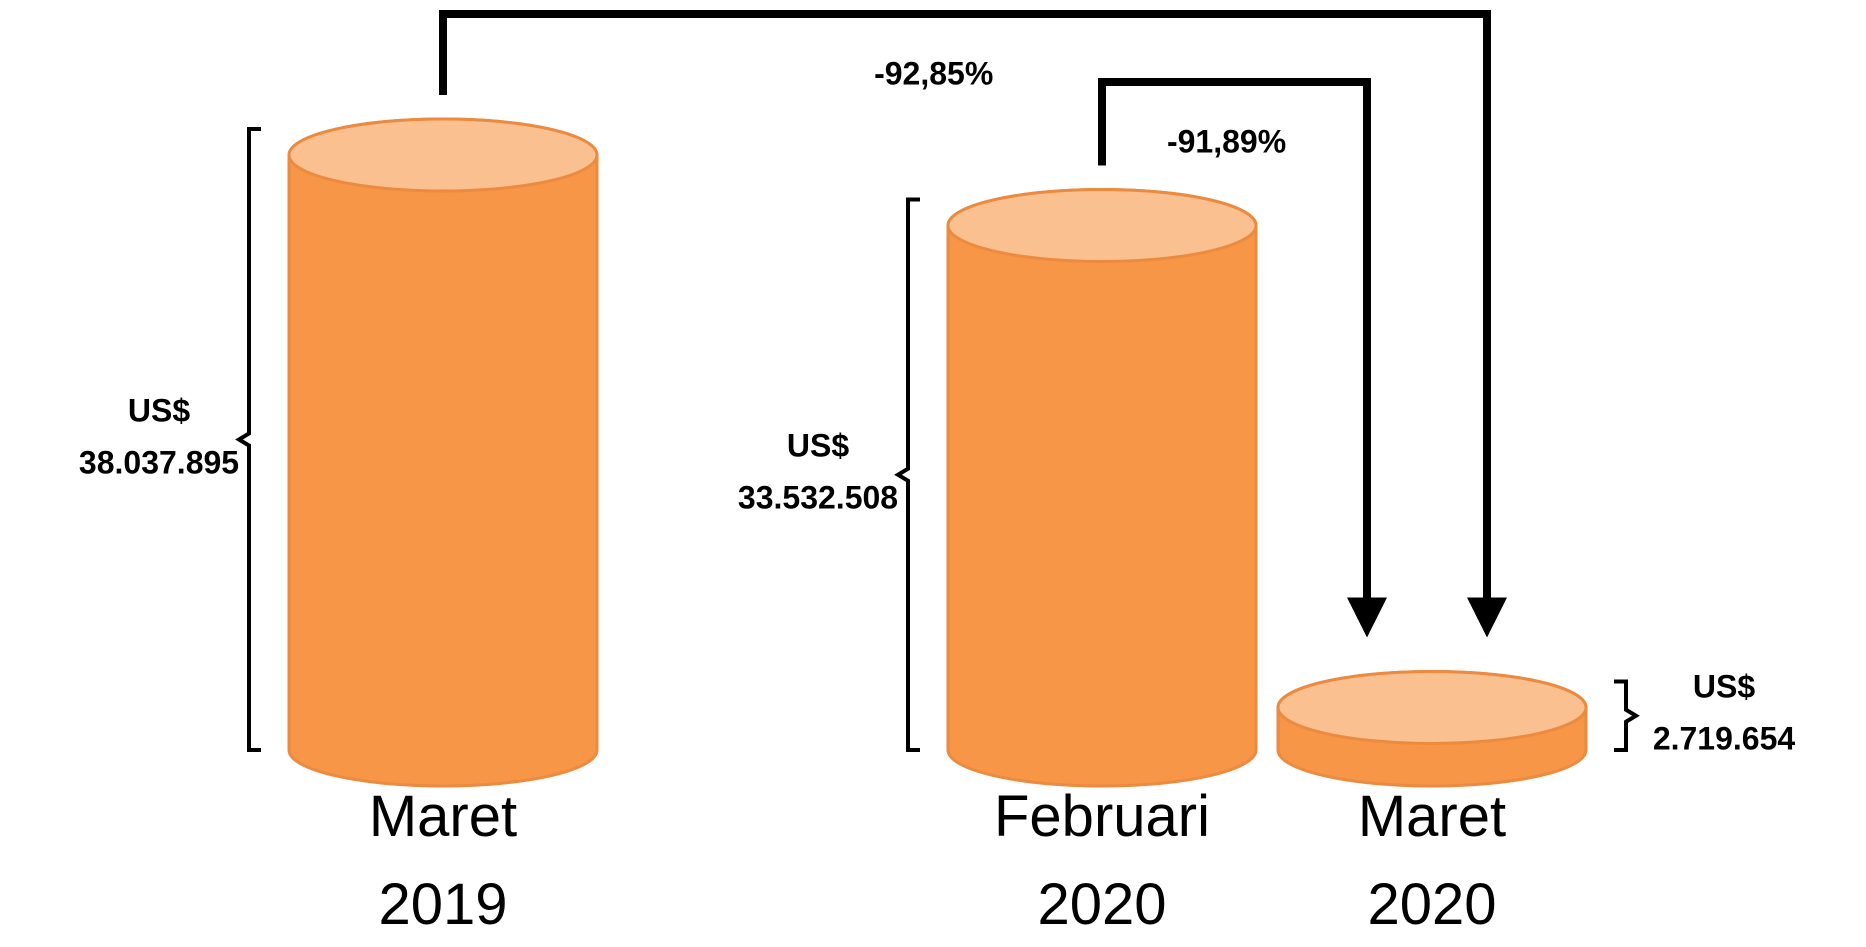 The width and height of the screenshot is (1866, 947). Describe the element at coordinates (818, 472) in the screenshot. I see `value-label: US$ 33.532.508` at that location.